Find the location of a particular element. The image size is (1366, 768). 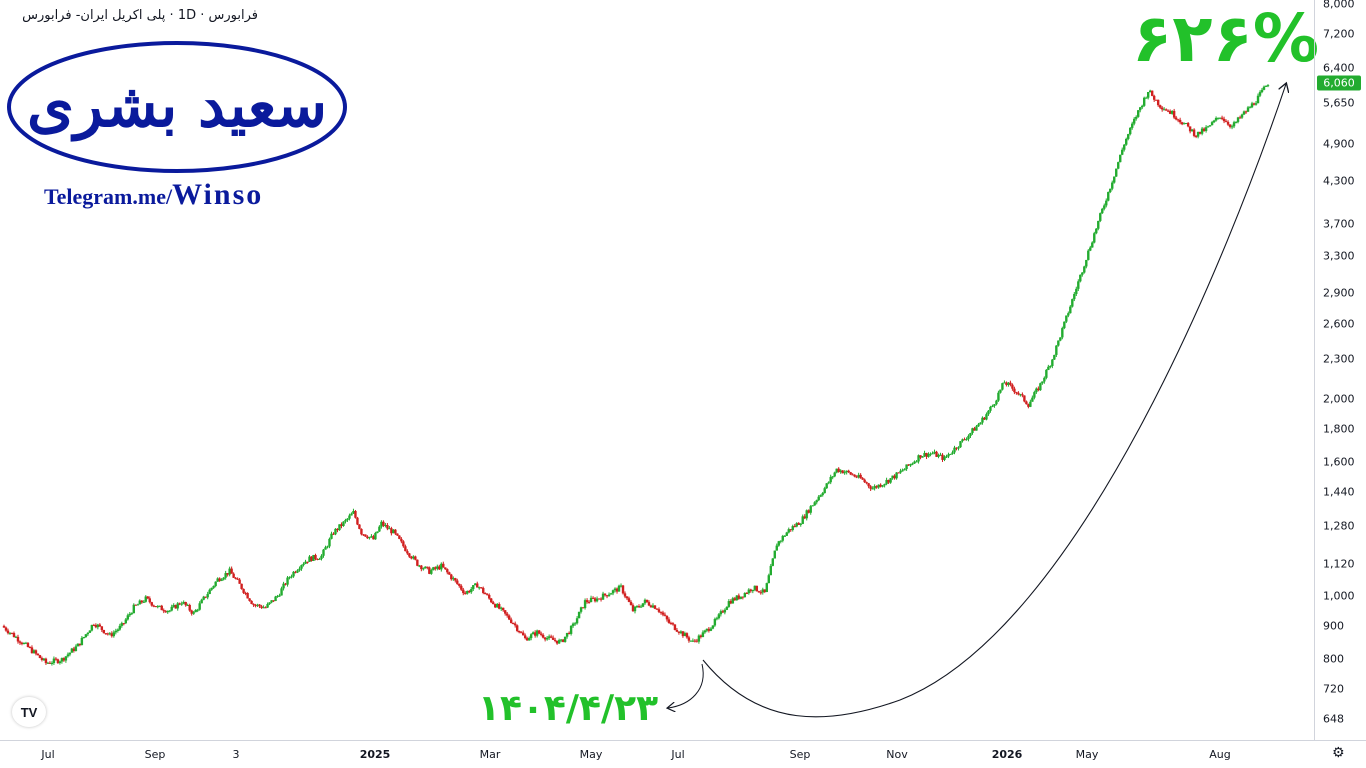

time-axis: Jul Sep 3 2025 Mar May Jul Sep Nov 2026 May Aug is located at coordinates (683, 754).